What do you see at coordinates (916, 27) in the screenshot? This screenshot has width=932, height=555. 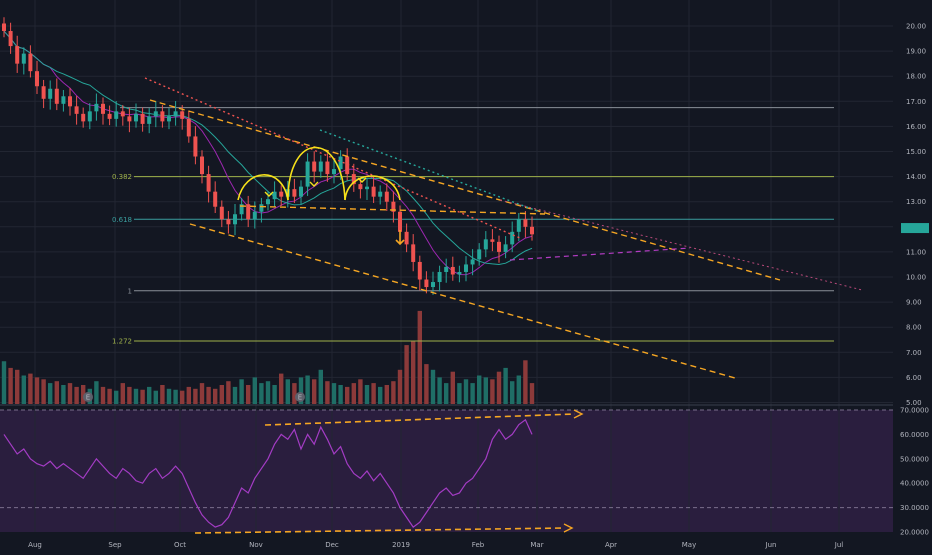 I see `price-tick-label: 20.00` at bounding box center [916, 27].